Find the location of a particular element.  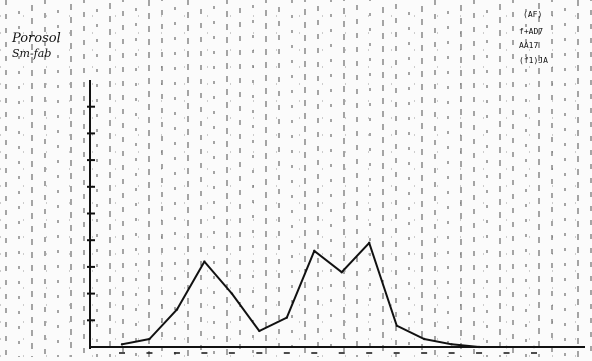

corner-label-line-4: (f1)JA is located at coordinates (533, 60).